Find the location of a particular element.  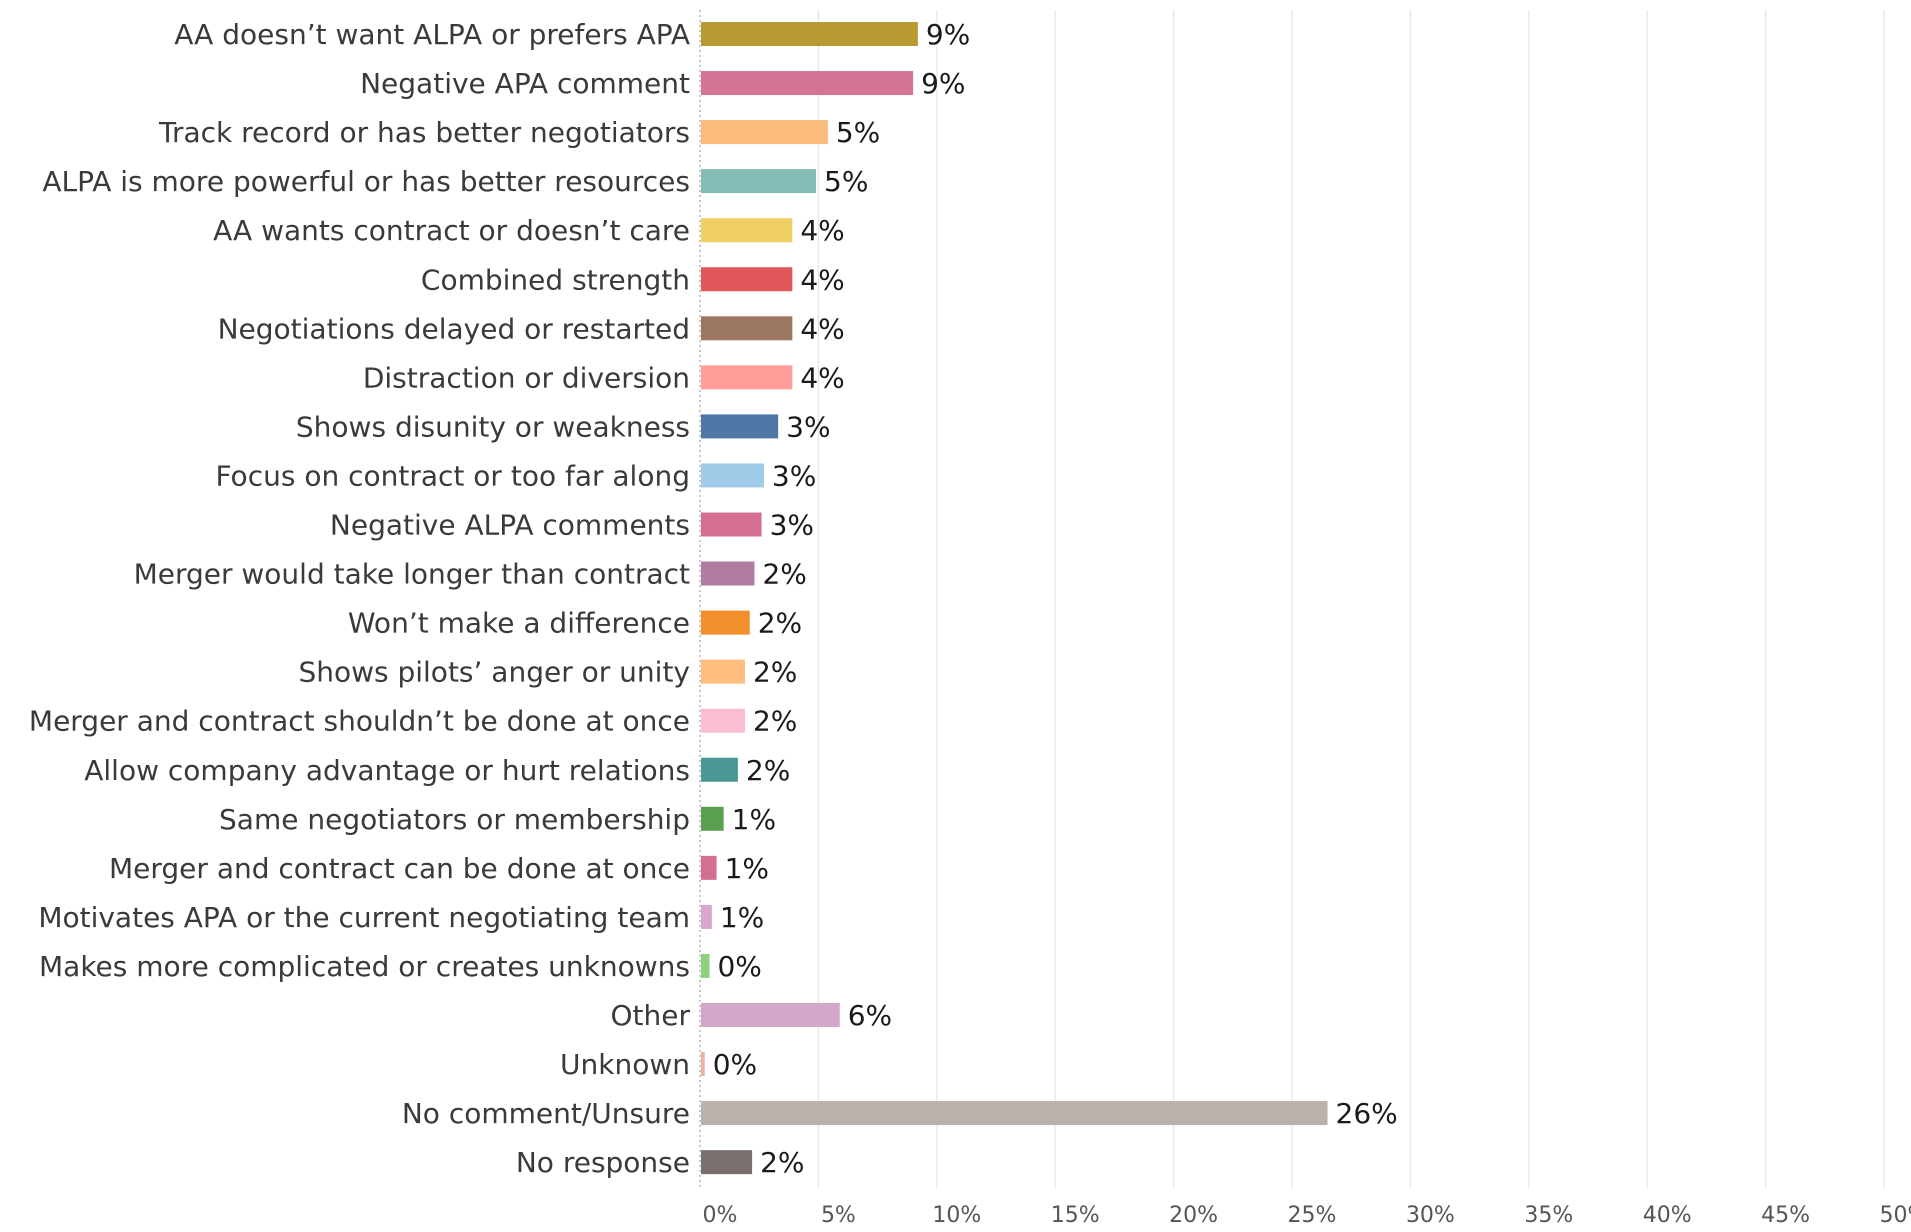

category-label: No comment/Unsure is located at coordinates (546, 1113).